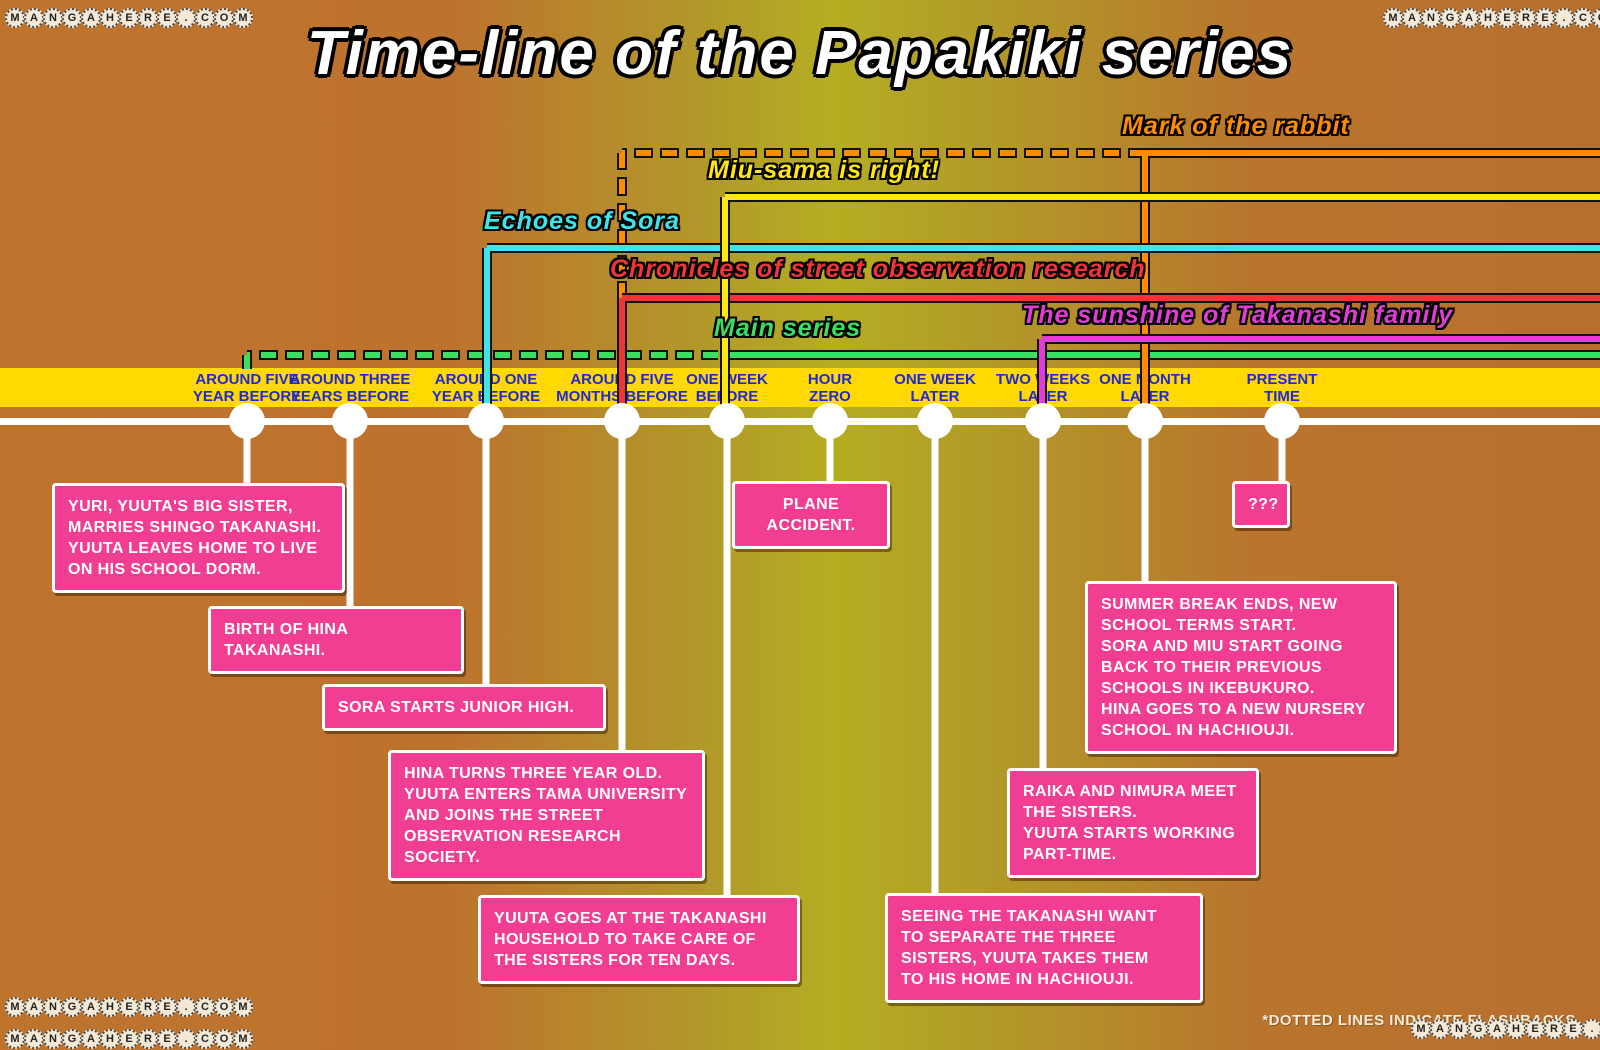 The height and width of the screenshot is (1050, 1600). I want to click on event-box-1: BIRTH OF HINA TAKANASHI., so click(336, 640).